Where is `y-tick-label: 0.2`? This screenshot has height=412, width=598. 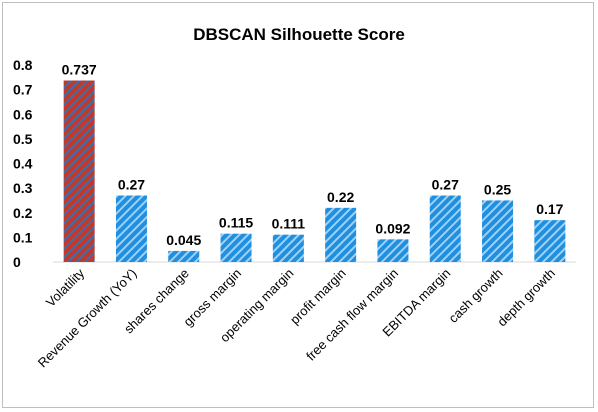 y-tick-label: 0.2 is located at coordinates (23, 213).